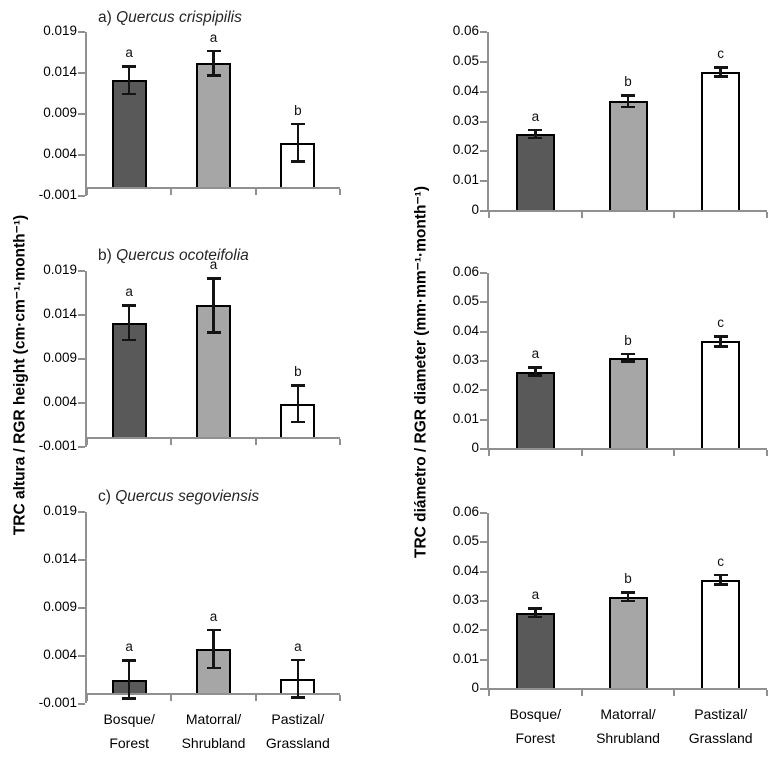  What do you see at coordinates (628, 726) in the screenshot?
I see `category-label-shrubland: Matorral/Shrubland` at bounding box center [628, 726].